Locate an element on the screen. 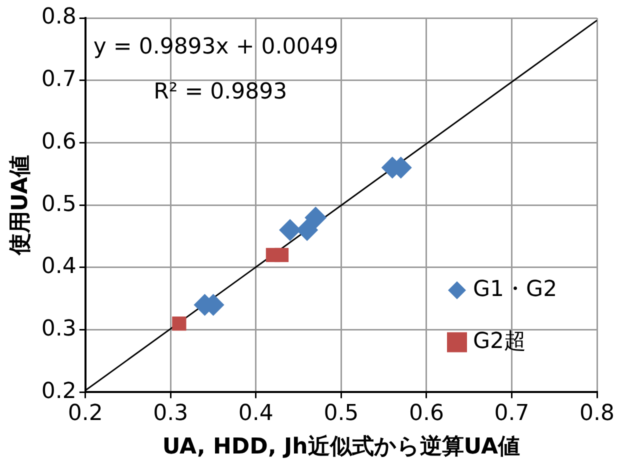 The image size is (625, 465). y-tick-label: 0.2 is located at coordinates (58, 391).